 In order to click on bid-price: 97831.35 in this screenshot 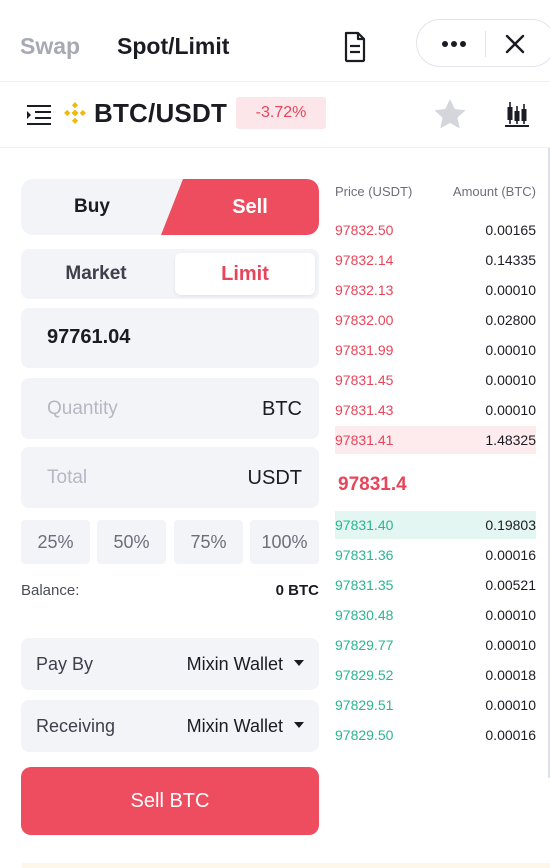, I will do `click(364, 585)`.